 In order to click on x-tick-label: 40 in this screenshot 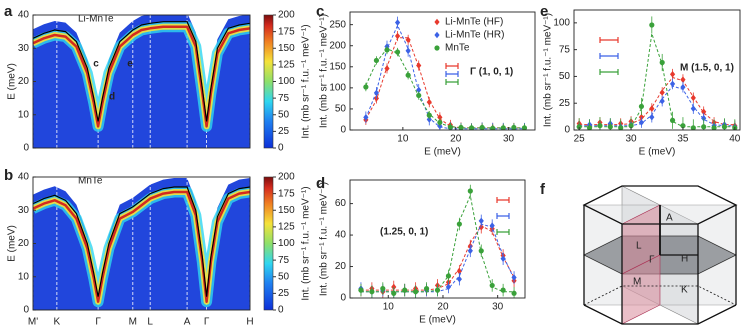, I will do `click(735, 139)`.